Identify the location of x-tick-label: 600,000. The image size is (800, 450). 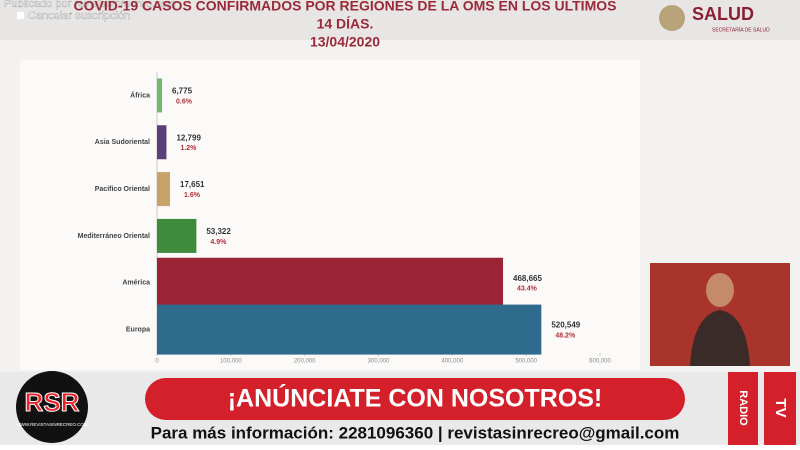
(600, 362).